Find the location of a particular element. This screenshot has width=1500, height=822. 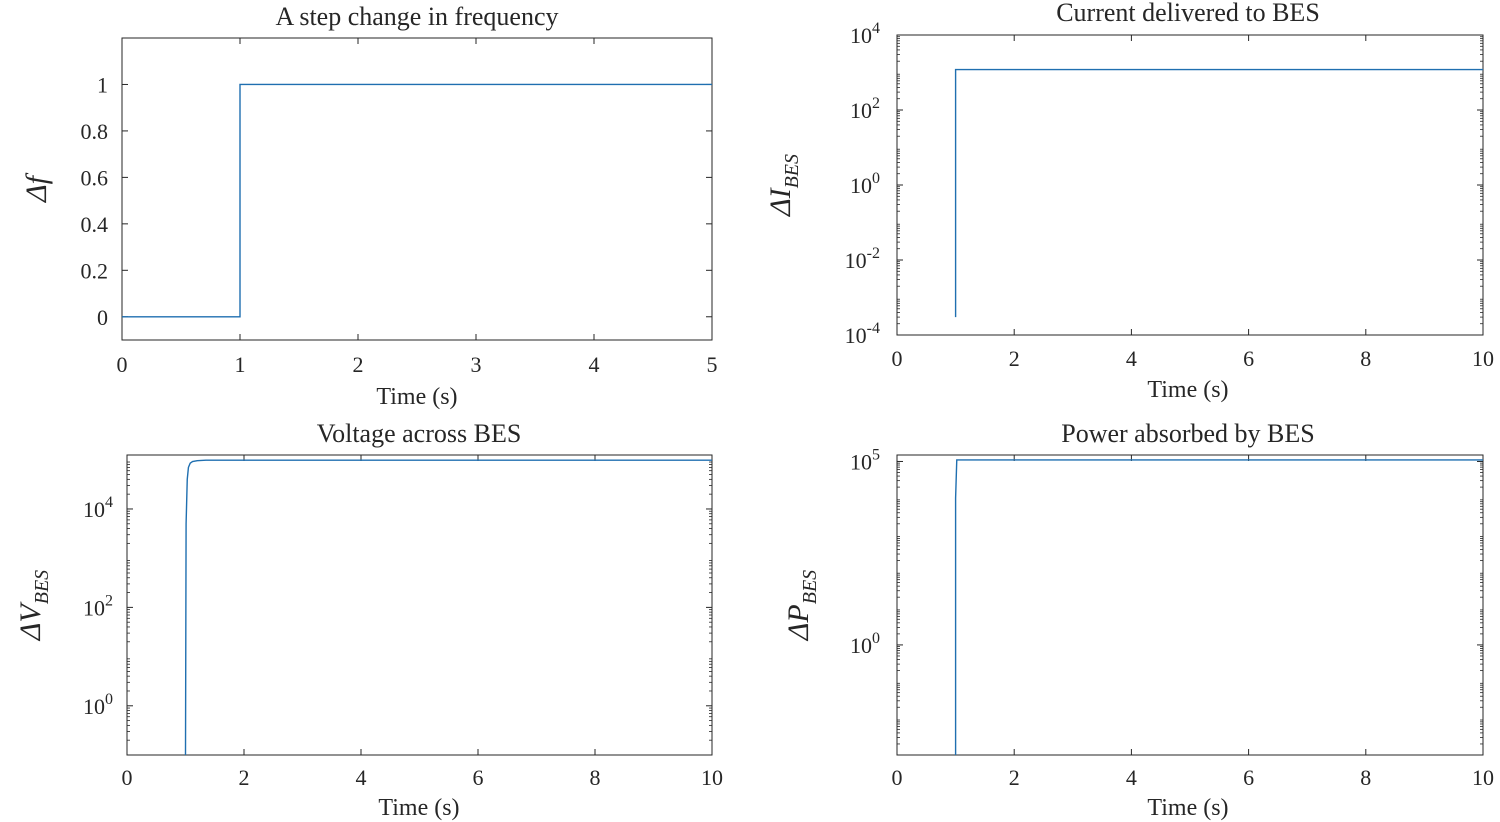

y-tick-label: 10⁻² is located at coordinates (862, 259).